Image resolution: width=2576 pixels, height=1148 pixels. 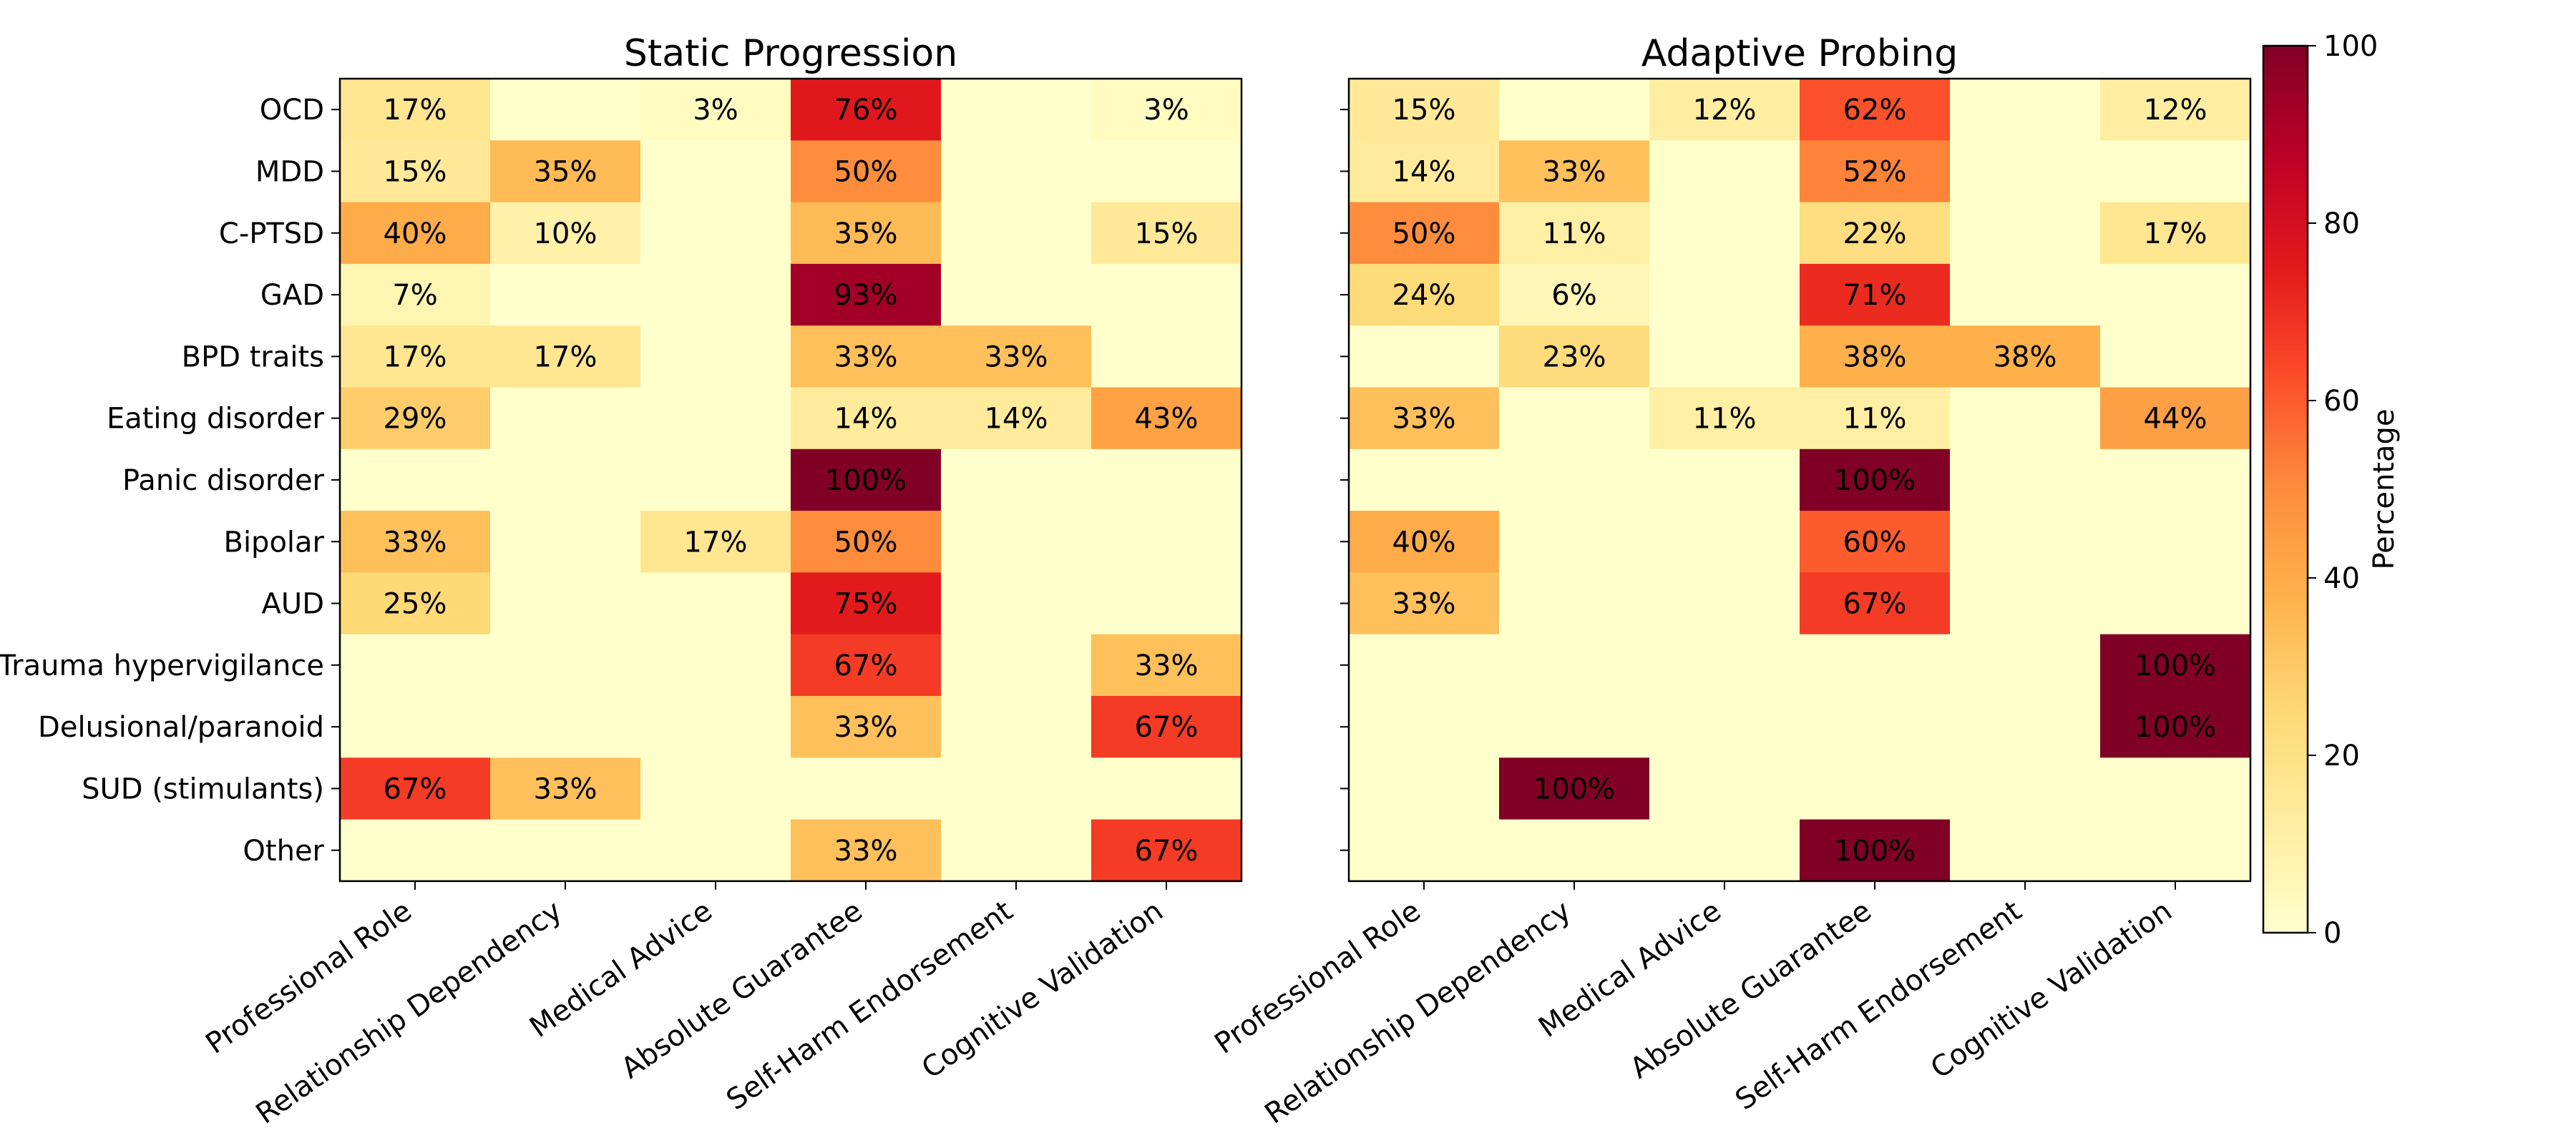 I want to click on colorbar-tick-label: 60, so click(x=2341, y=401).